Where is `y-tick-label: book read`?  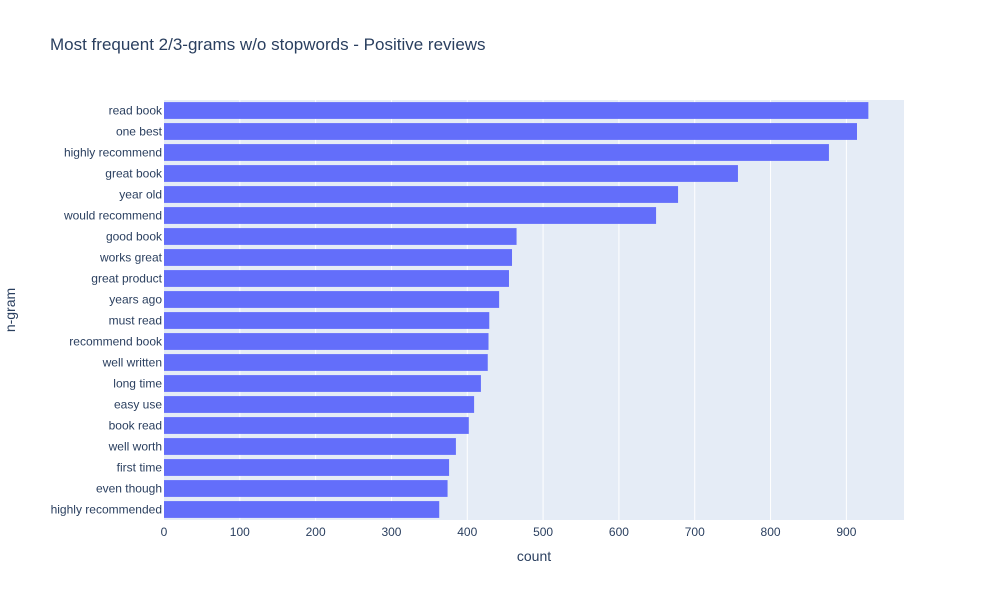 y-tick-label: book read is located at coordinates (135, 426).